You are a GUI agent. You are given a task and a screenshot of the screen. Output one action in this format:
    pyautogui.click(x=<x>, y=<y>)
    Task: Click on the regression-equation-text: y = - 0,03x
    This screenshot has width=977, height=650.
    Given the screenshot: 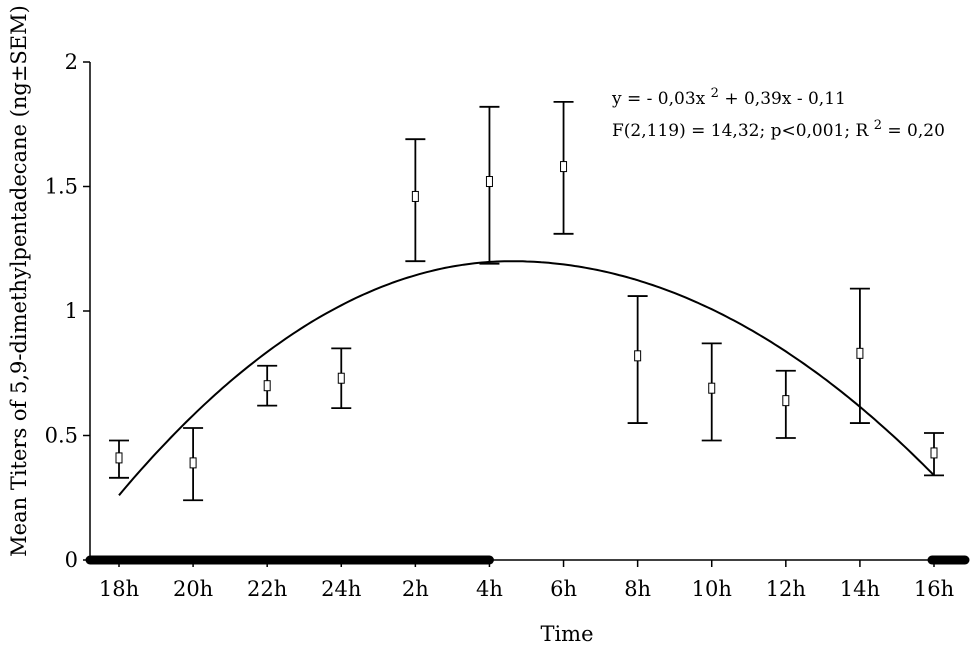 What is the action you would take?
    pyautogui.click(x=658, y=99)
    